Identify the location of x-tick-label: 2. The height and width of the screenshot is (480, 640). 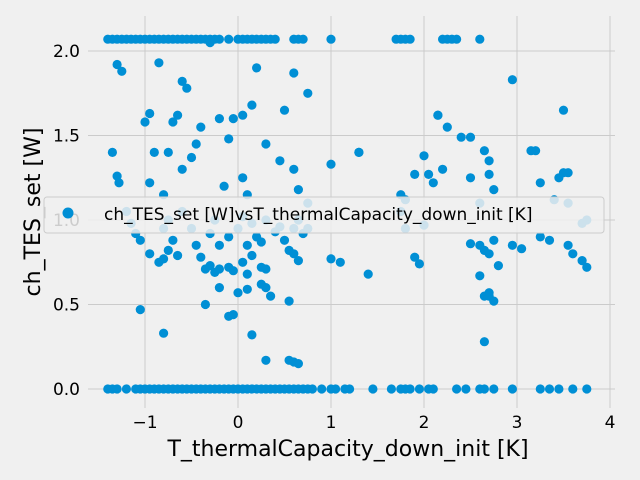
(424, 423).